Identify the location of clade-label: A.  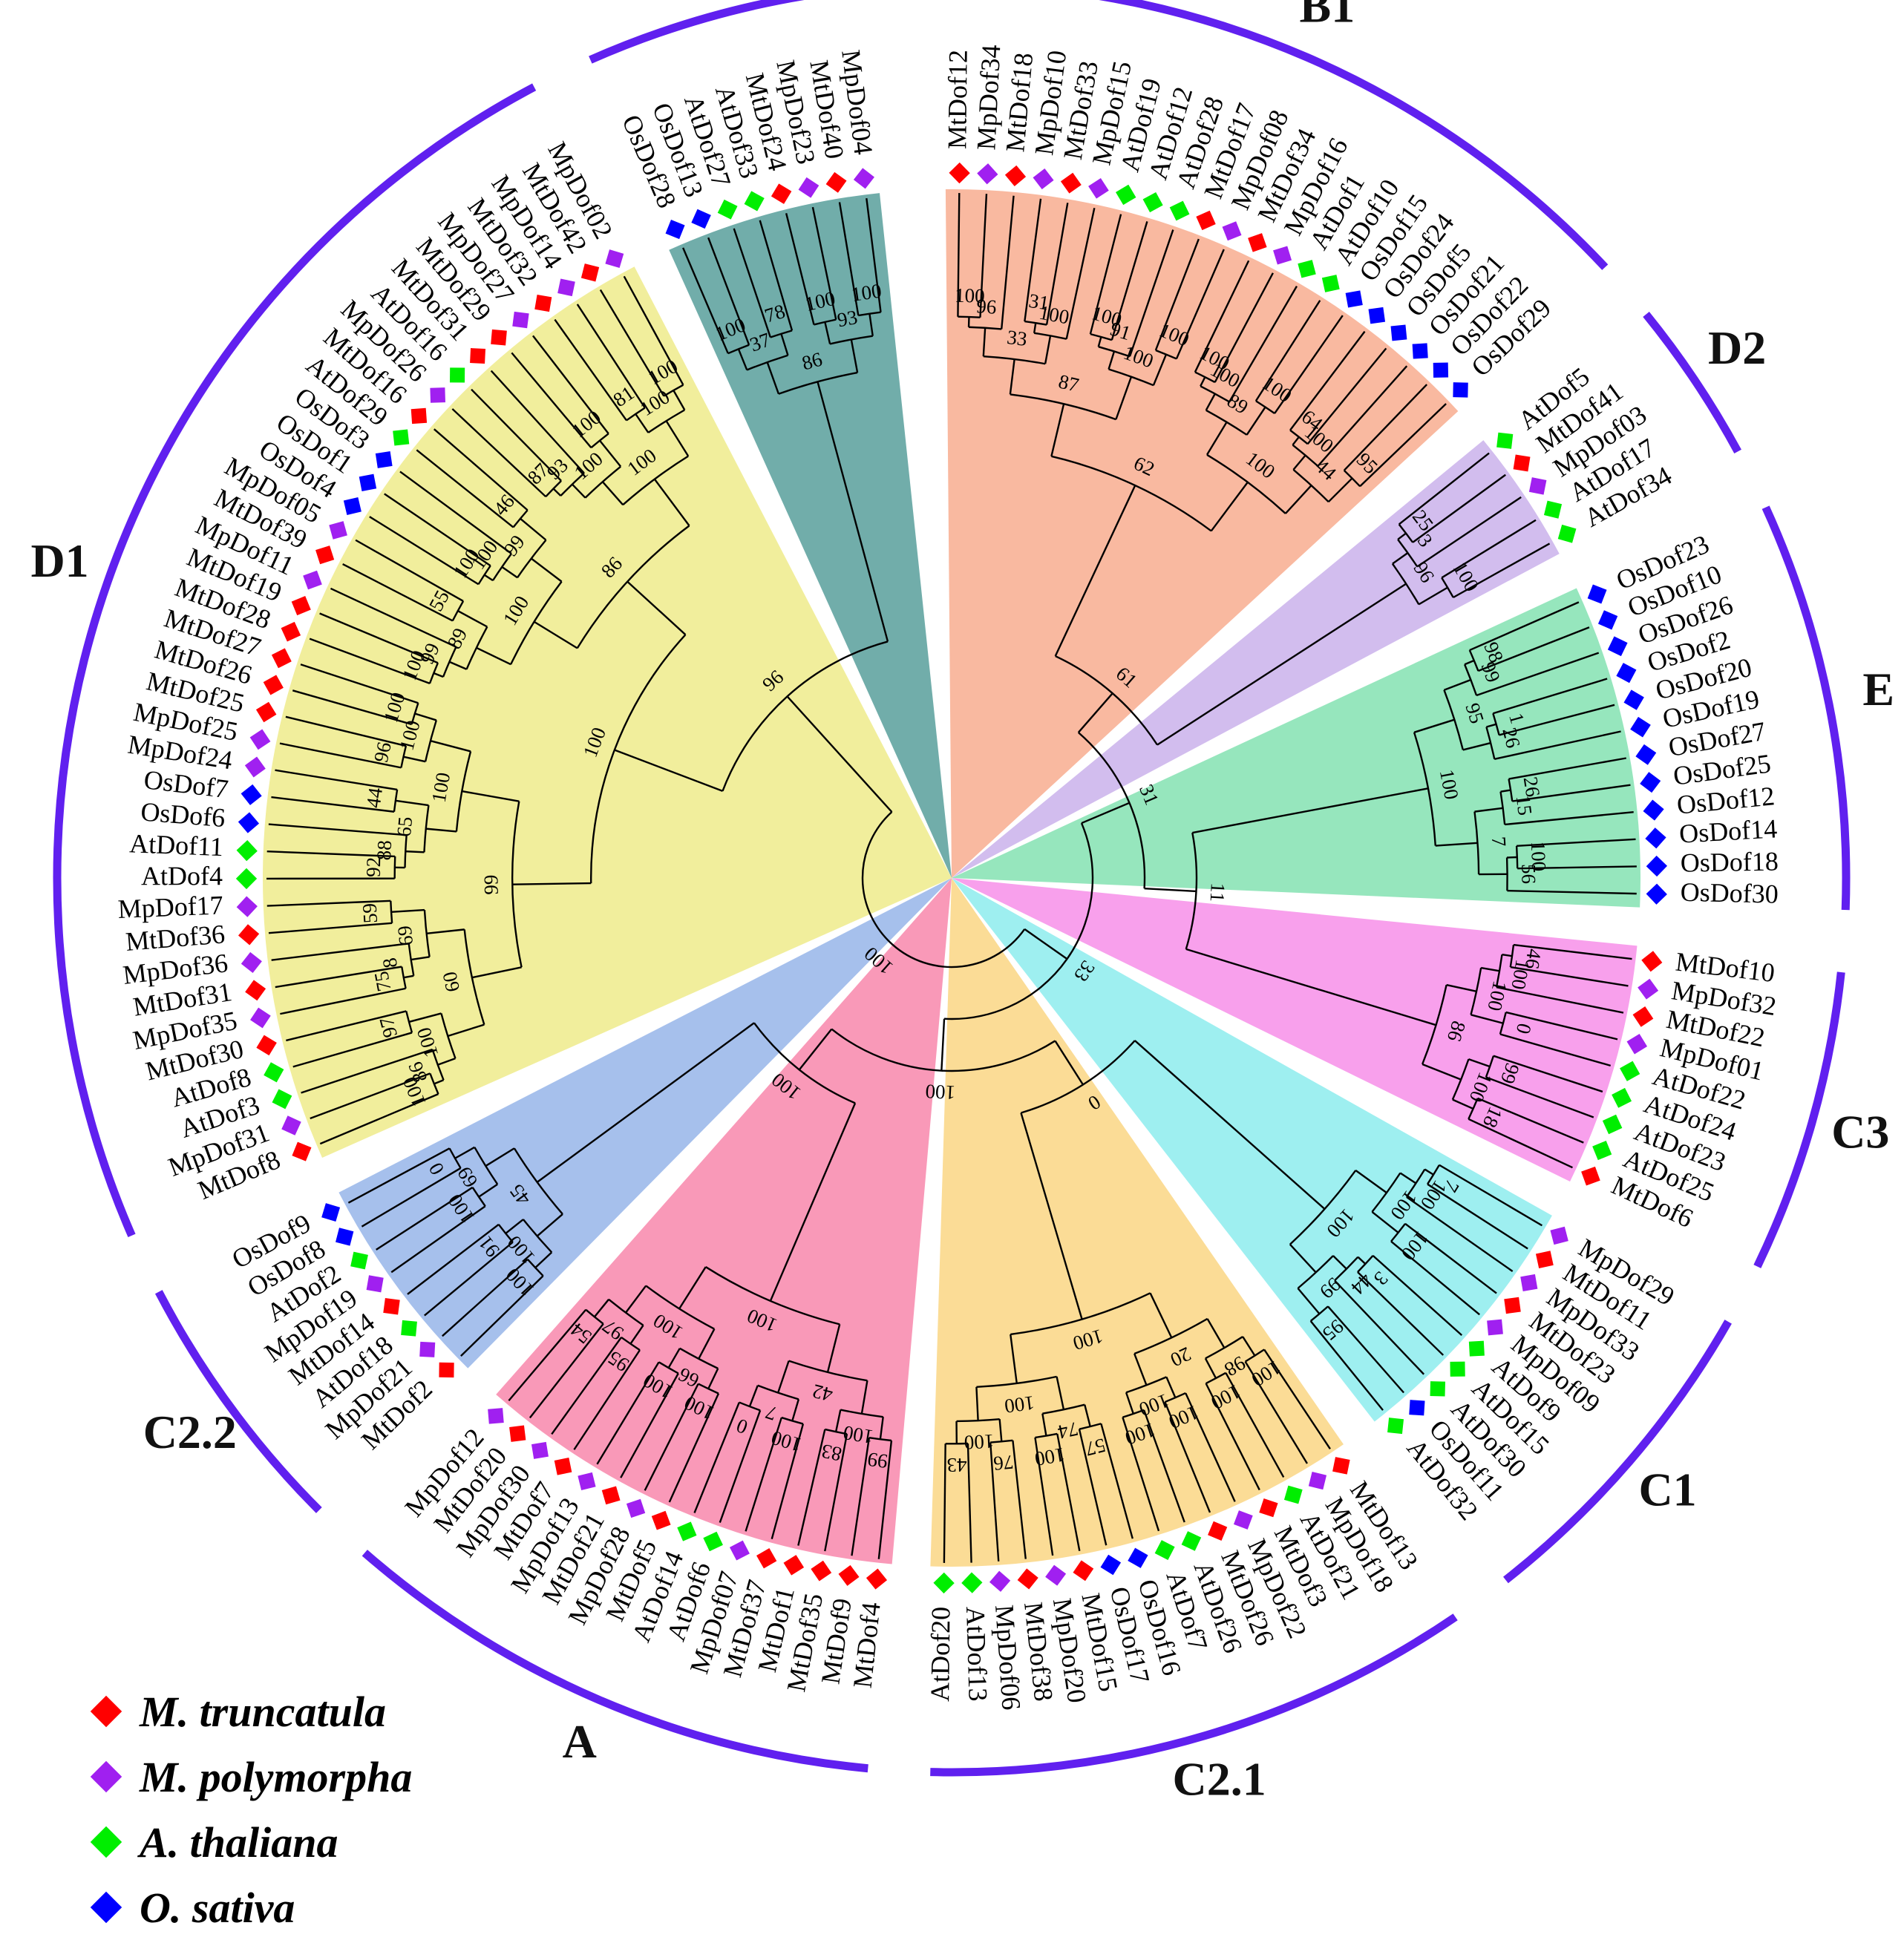
(580, 1742).